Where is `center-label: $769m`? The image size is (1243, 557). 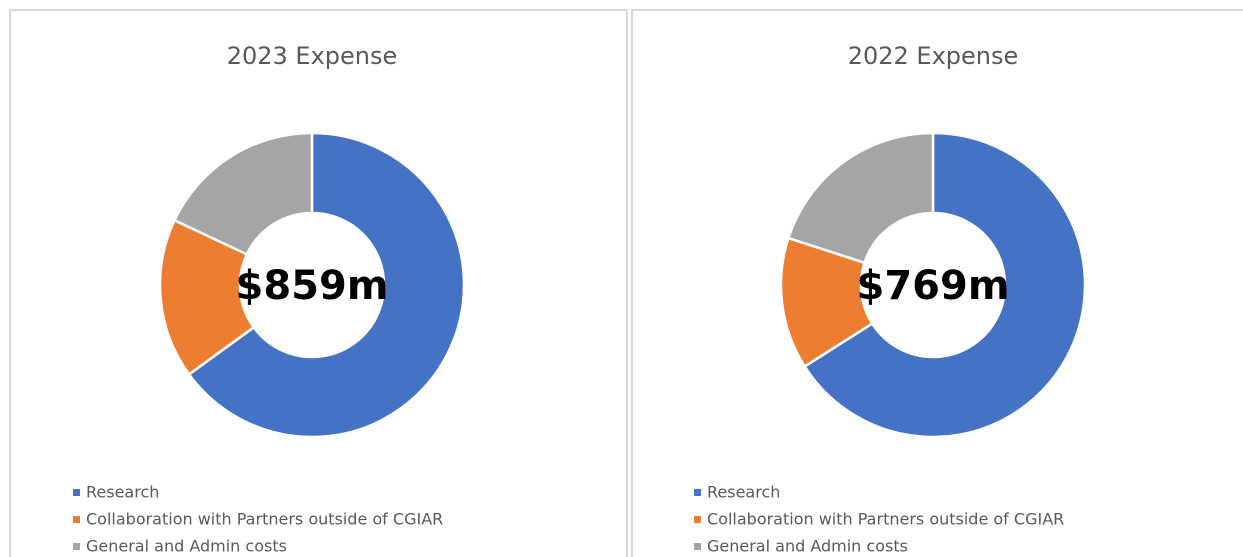 center-label: $769m is located at coordinates (932, 286).